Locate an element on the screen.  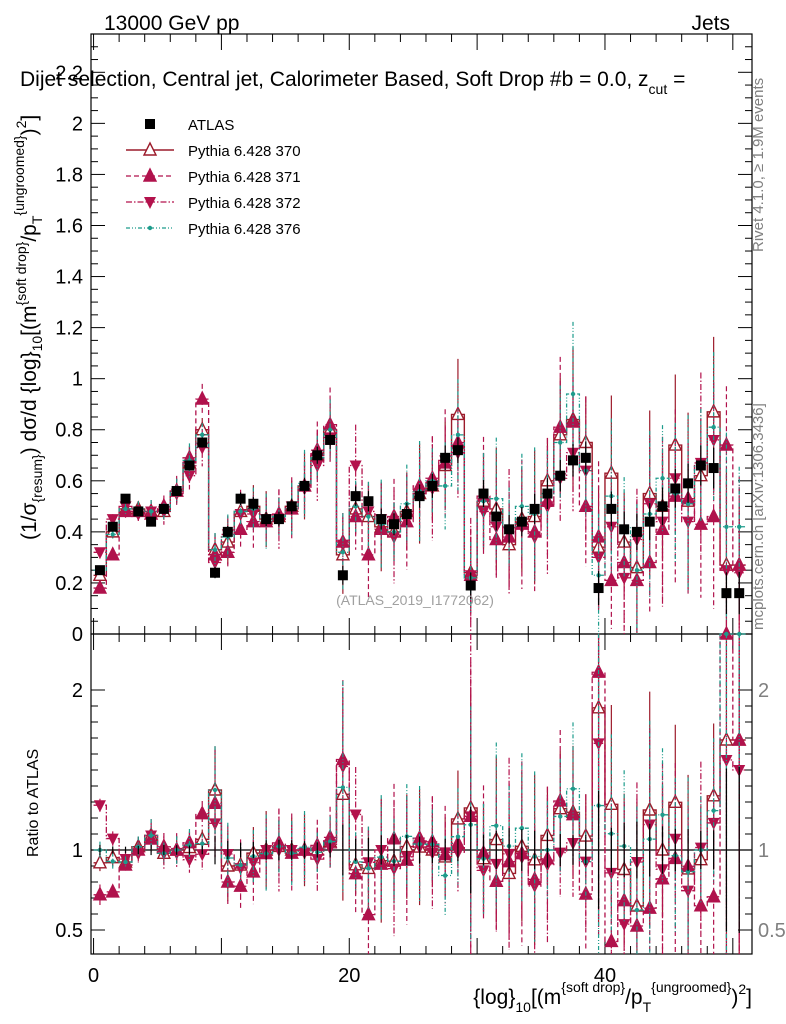
y-tick-label-main: 2.2 is located at coordinates (69, 73).